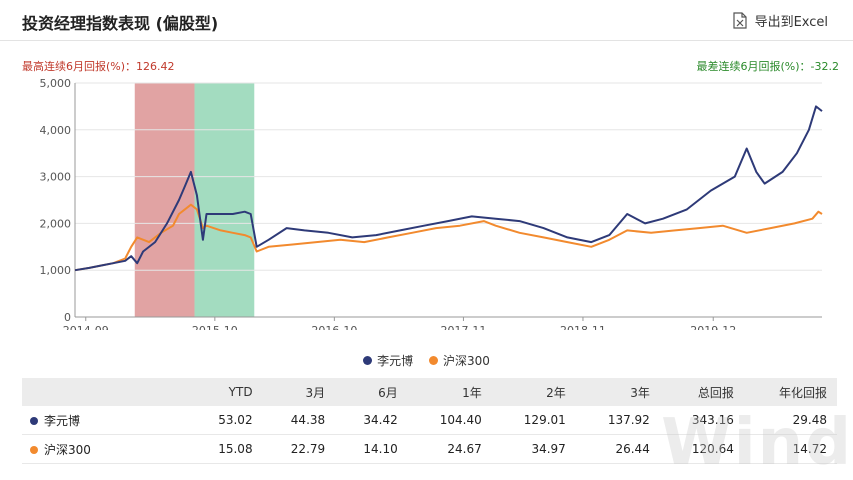 This screenshot has width=853, height=480. What do you see at coordinates (790, 449) in the screenshot?
I see `table-cell: 14.72` at bounding box center [790, 449].